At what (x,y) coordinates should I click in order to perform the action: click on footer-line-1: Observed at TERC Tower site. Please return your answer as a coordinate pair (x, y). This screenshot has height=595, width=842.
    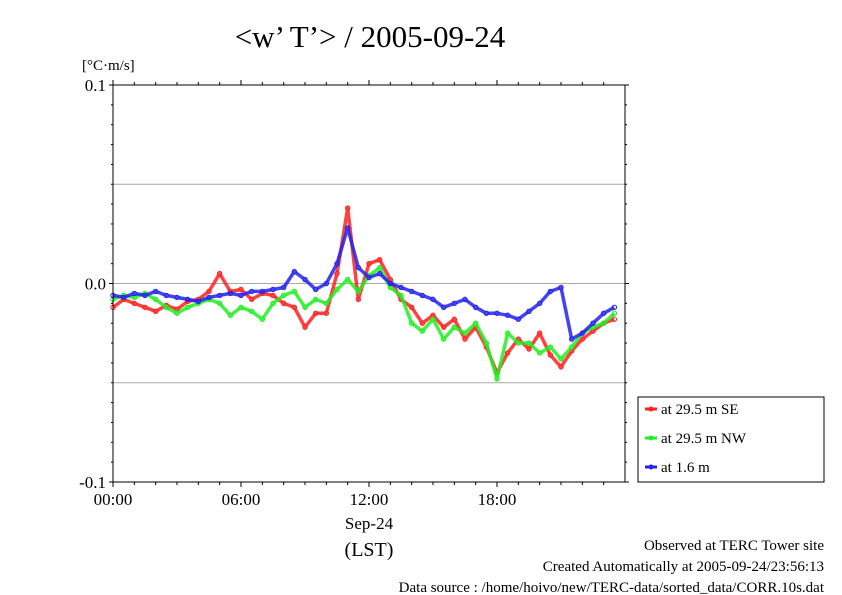
    Looking at the image, I should click on (734, 546).